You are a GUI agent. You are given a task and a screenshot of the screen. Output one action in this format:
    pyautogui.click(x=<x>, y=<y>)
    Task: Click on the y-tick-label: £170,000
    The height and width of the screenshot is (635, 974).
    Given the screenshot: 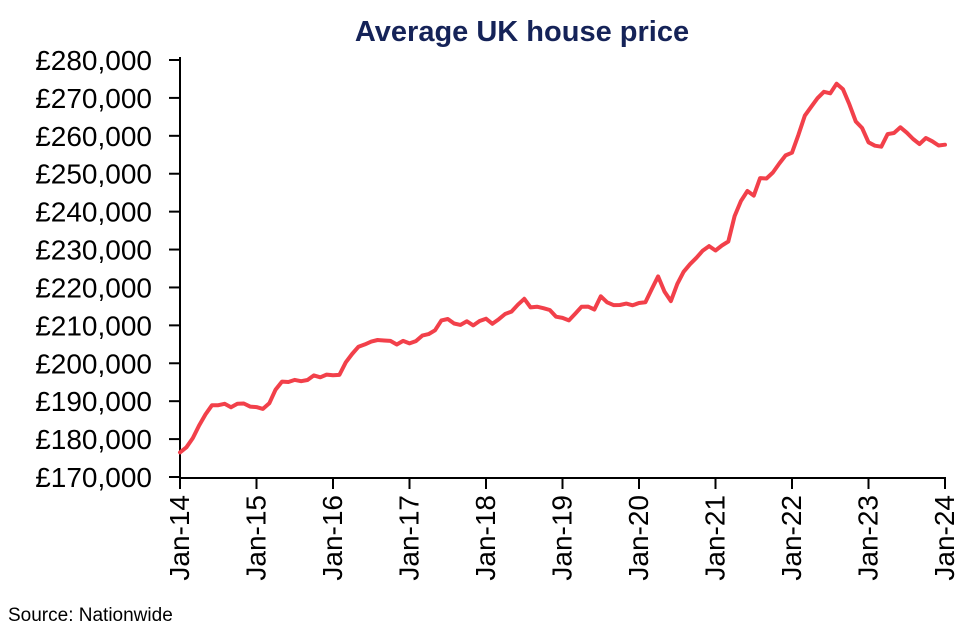 What is the action you would take?
    pyautogui.click(x=93, y=477)
    